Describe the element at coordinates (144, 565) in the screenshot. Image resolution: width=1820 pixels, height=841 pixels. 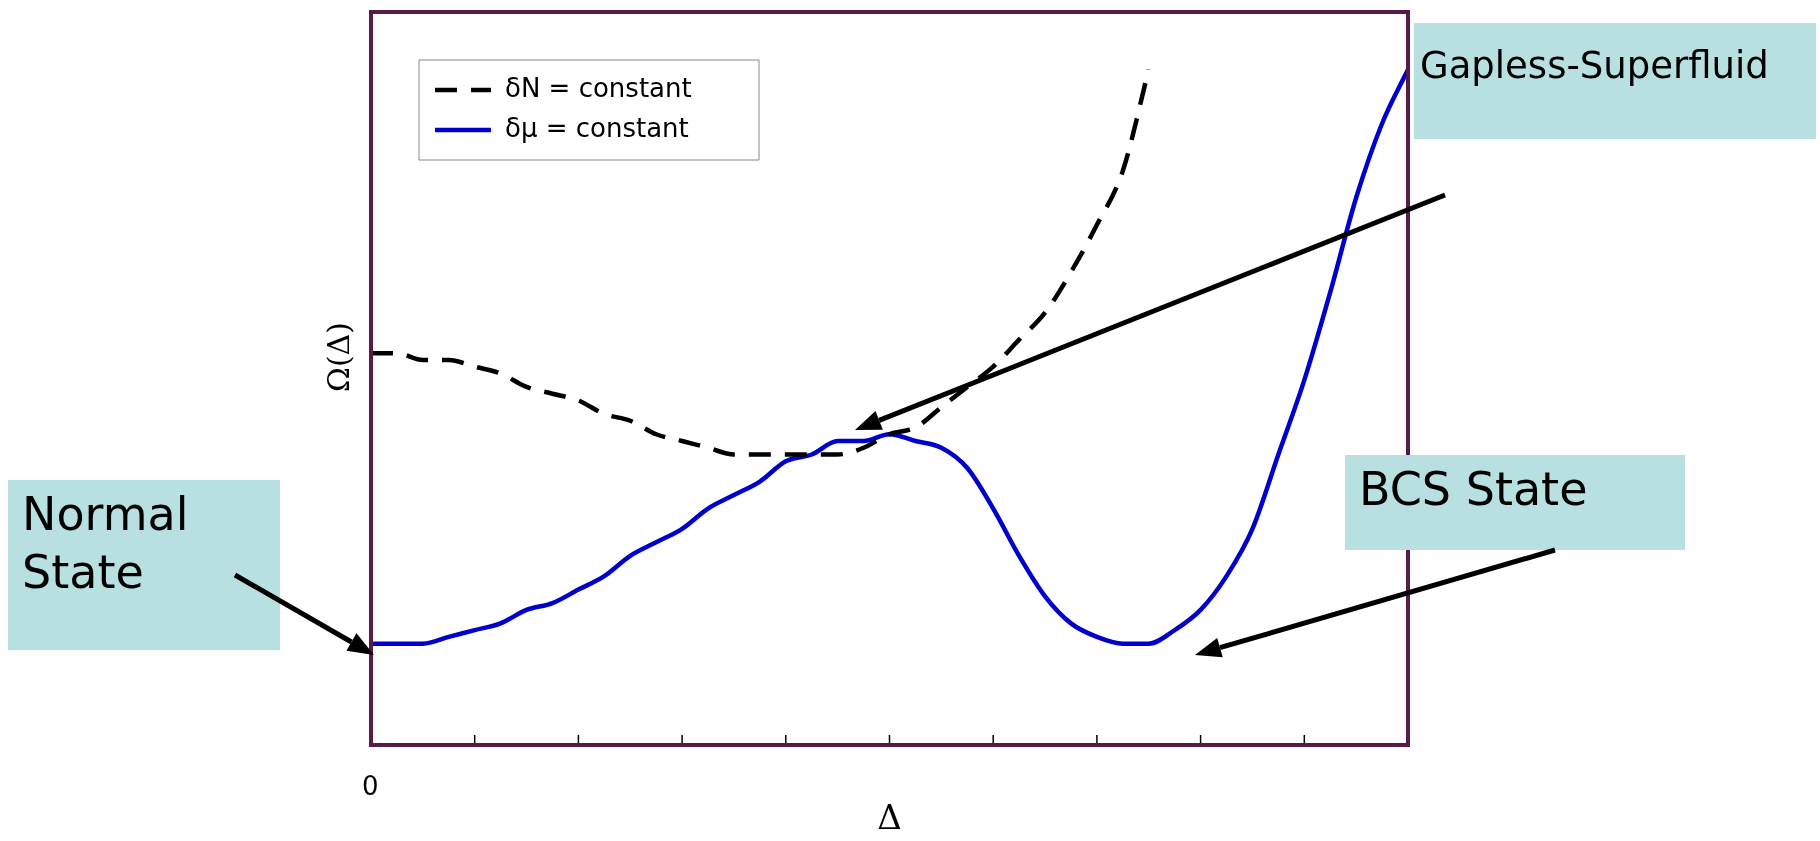
I see `text: Normal State` at that location.